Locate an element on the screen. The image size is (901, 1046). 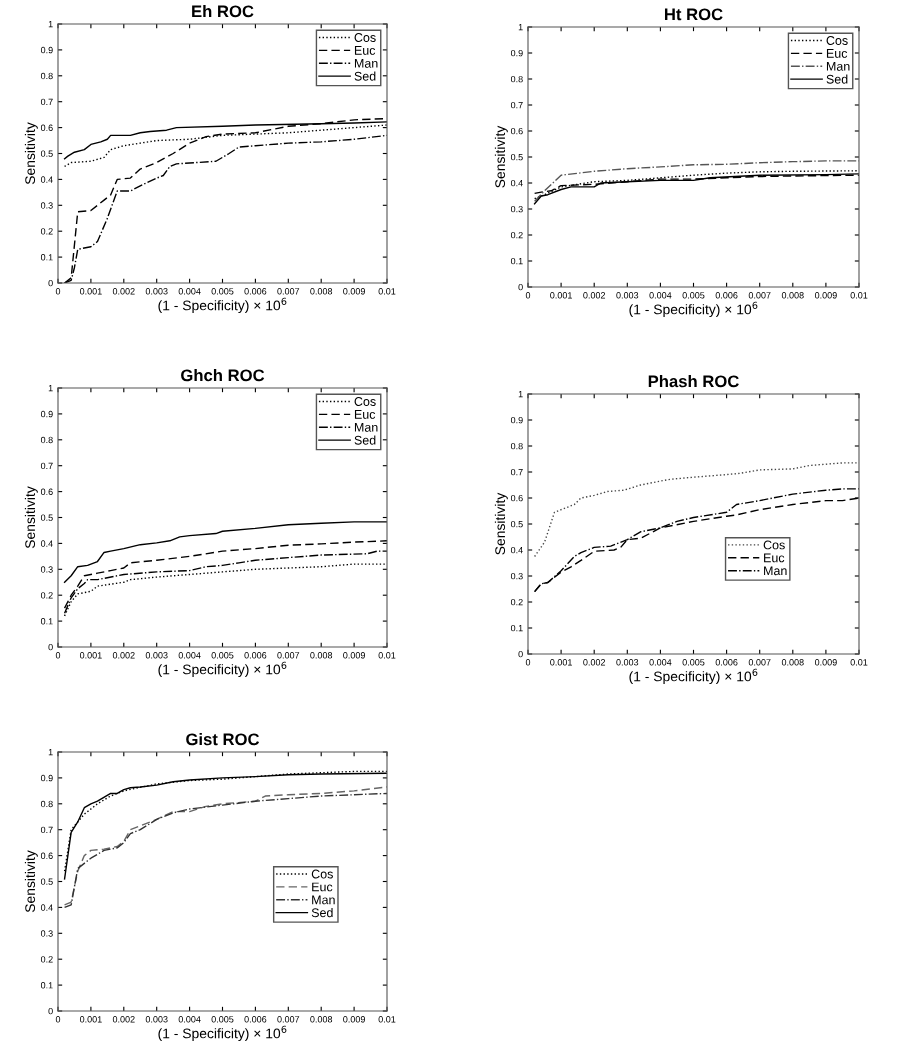
chart-title: Ghch ROC is located at coordinates (223, 375).